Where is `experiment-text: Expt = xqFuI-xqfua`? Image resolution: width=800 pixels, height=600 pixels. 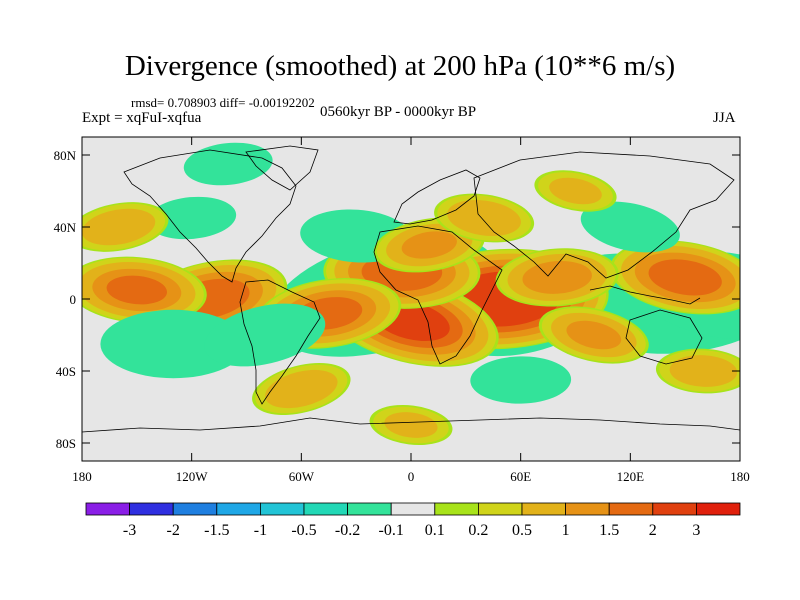
experiment-text: Expt = xqFuI-xqfua is located at coordinates (142, 118).